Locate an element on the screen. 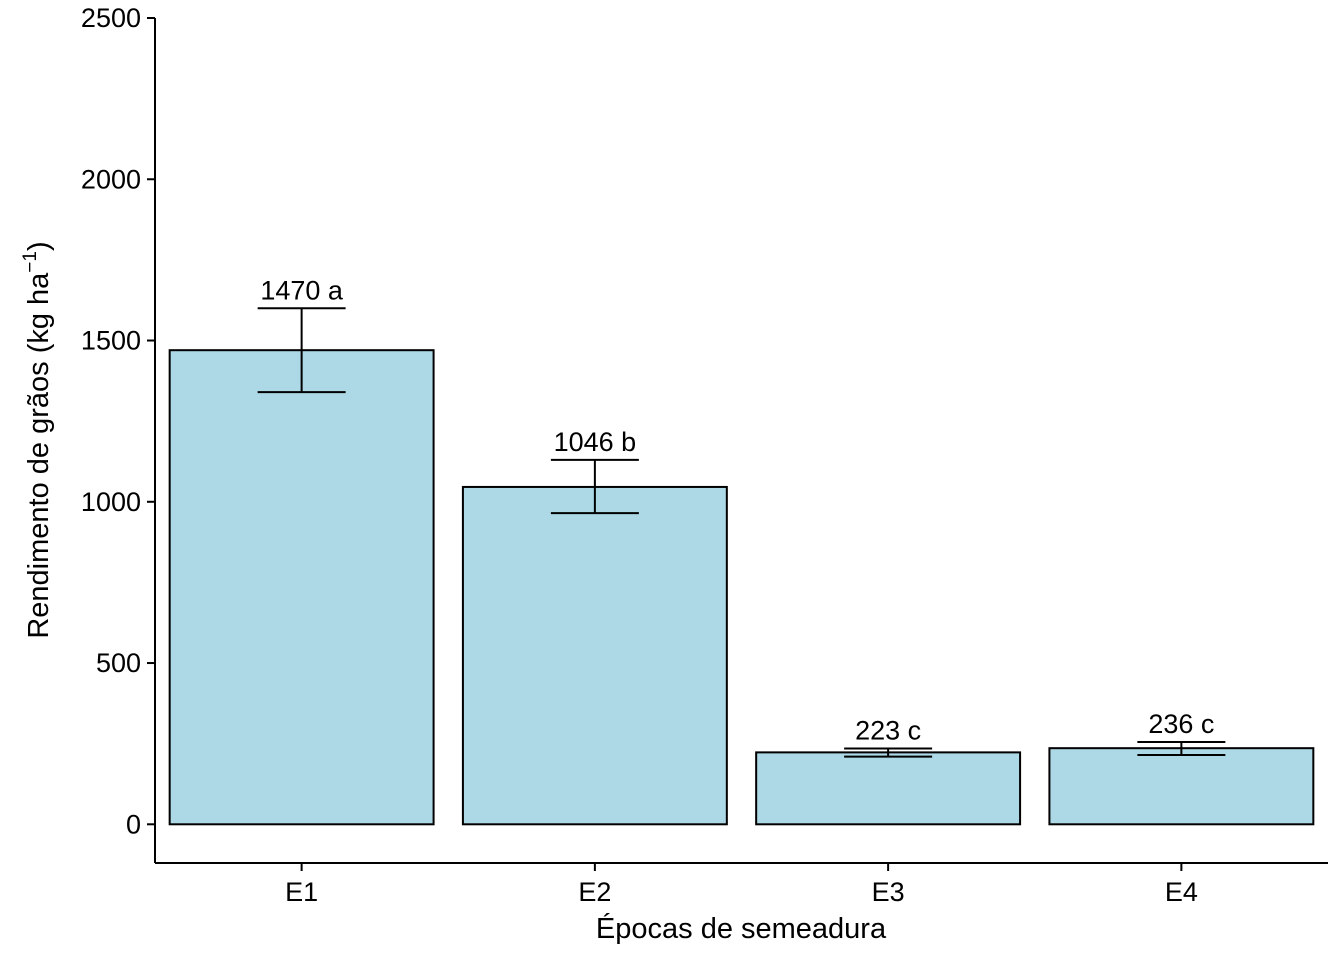 The image size is (1344, 960). y-axis-title-main: Rendimento de grãos (kg ha is located at coordinates (39, 455).